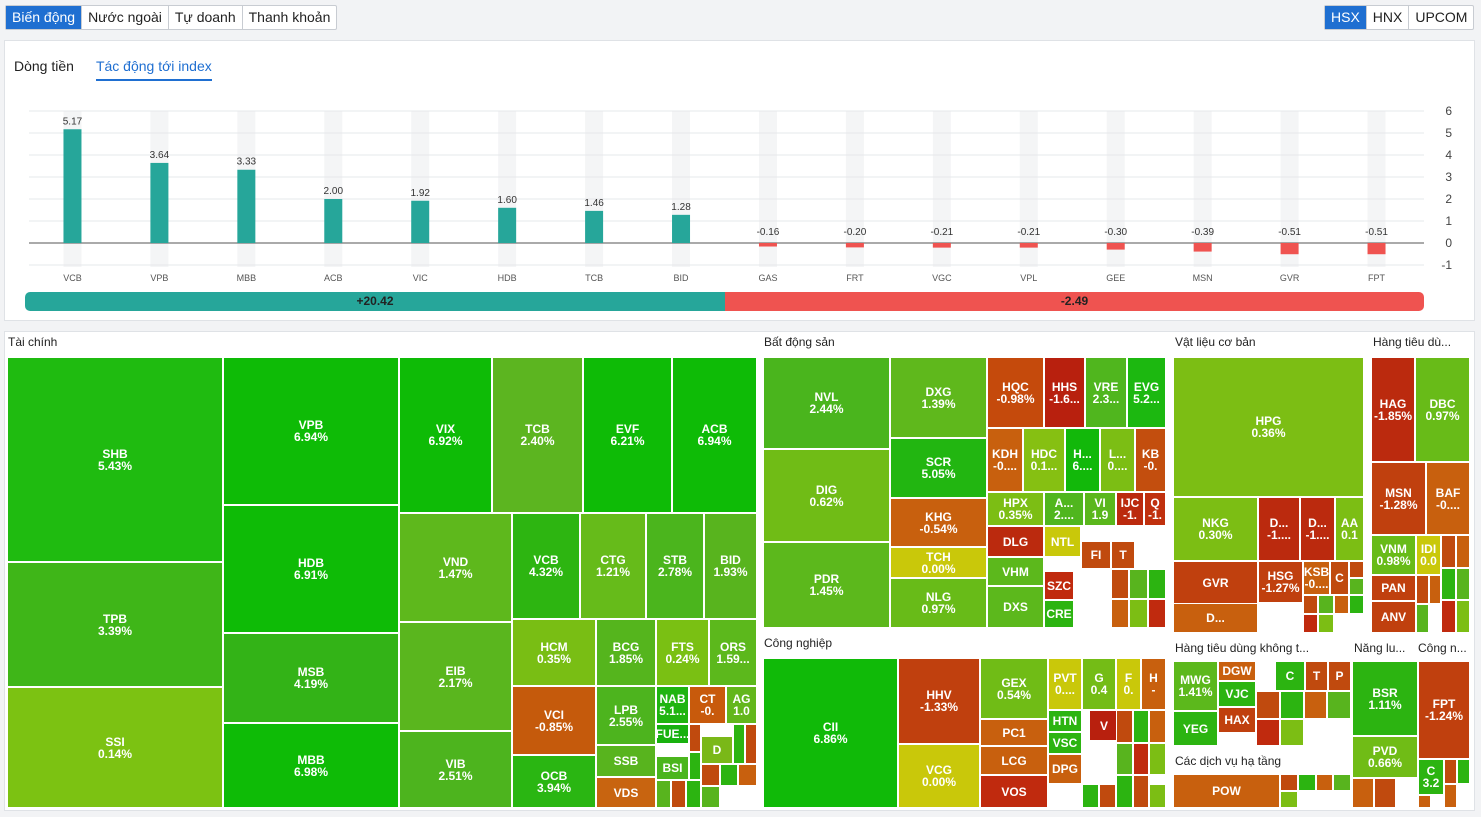 This screenshot has width=1481, height=817. What do you see at coordinates (675, 566) in the screenshot?
I see `stock-cell-stb: STB 2.78%` at bounding box center [675, 566].